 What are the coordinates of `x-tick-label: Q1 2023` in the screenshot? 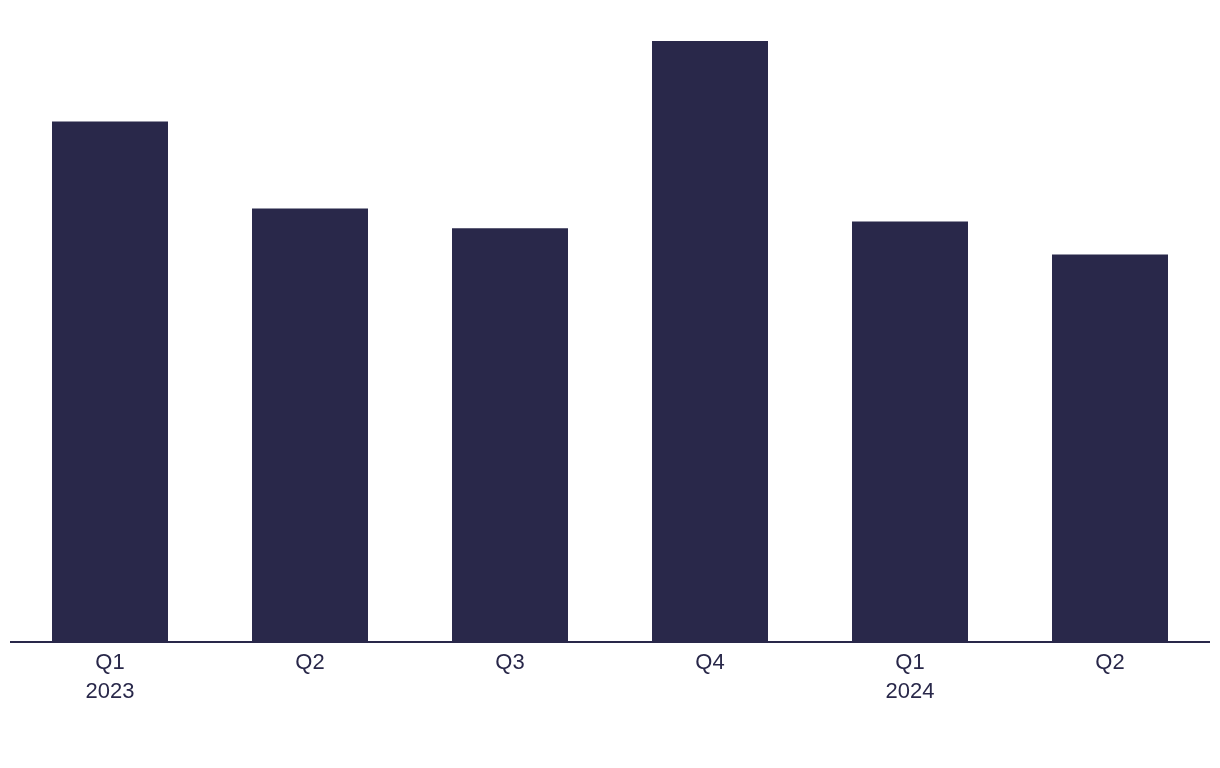 It's located at (110, 676).